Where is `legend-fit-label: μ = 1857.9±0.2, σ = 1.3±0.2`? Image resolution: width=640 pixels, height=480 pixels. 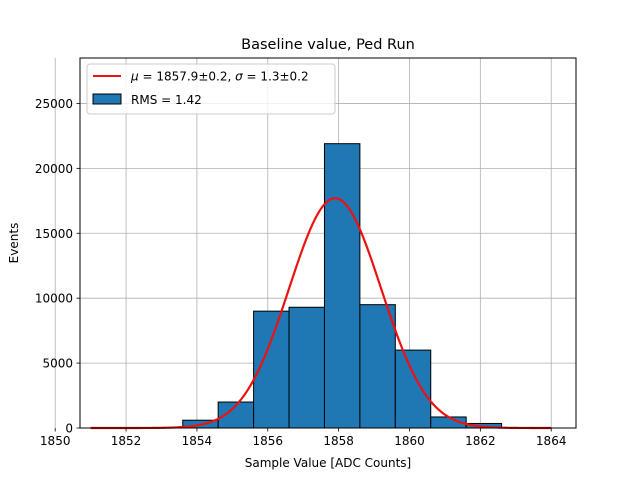
legend-fit-label: μ = 1857.9±0.2, σ = 1.3±0.2 is located at coordinates (219, 77).